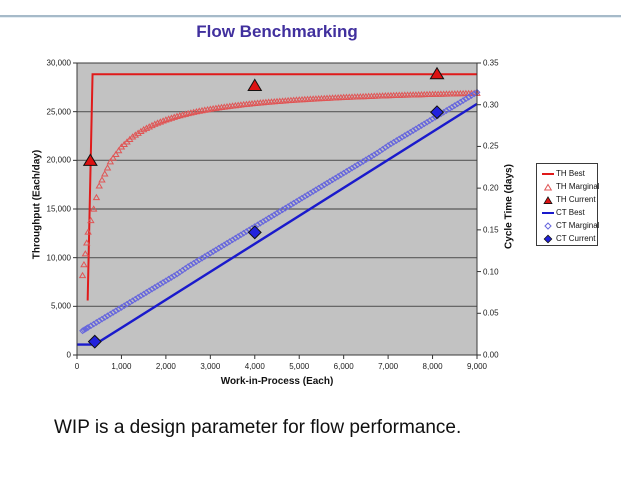 This screenshot has height=491, width=621. Describe the element at coordinates (121, 366) in the screenshot. I see `x-tick-label: 1,000` at that location.